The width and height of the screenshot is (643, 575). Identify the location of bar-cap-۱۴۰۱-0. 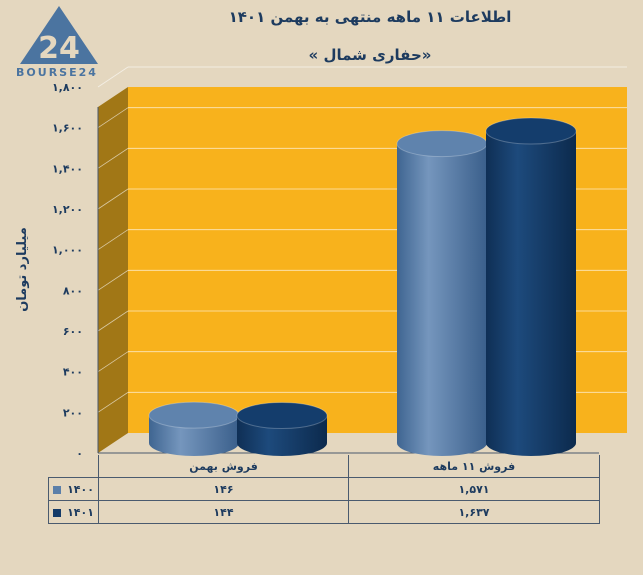
(282, 416).